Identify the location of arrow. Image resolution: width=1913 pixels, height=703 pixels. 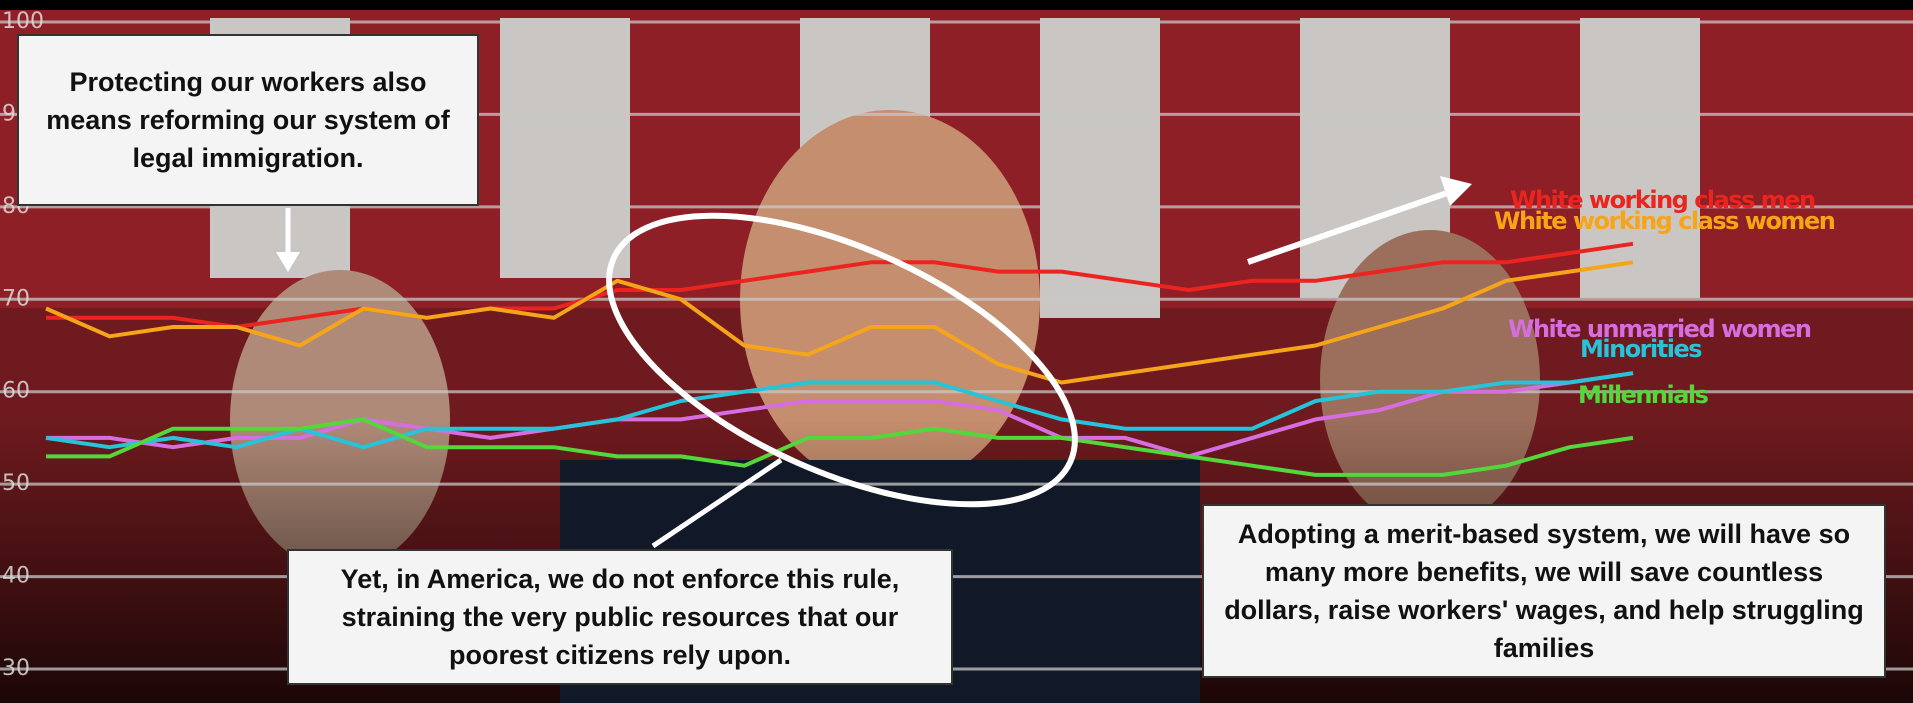
(1349, 227).